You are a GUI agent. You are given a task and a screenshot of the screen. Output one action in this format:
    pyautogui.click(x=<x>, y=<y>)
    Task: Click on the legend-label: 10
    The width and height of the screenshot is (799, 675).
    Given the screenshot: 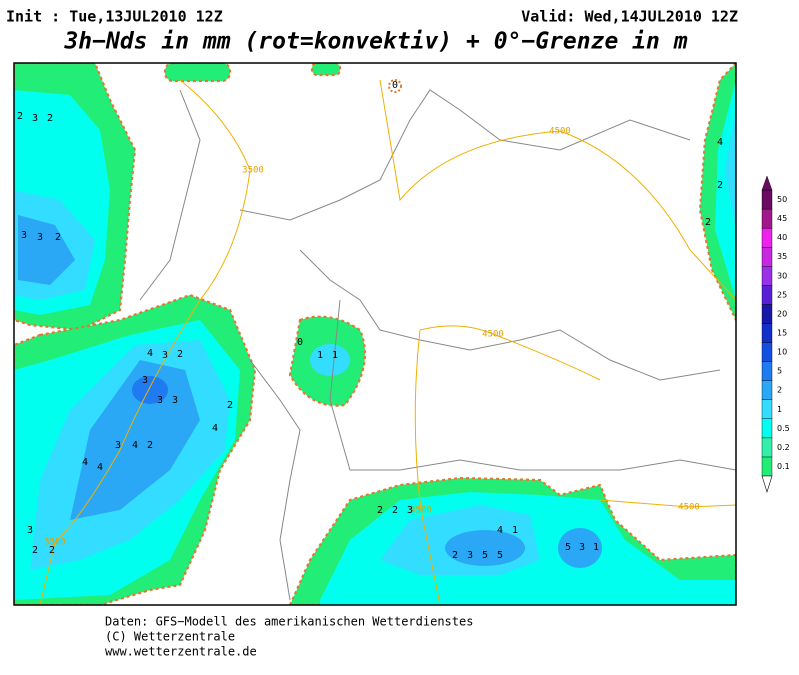 What is the action you would take?
    pyautogui.click(x=782, y=352)
    